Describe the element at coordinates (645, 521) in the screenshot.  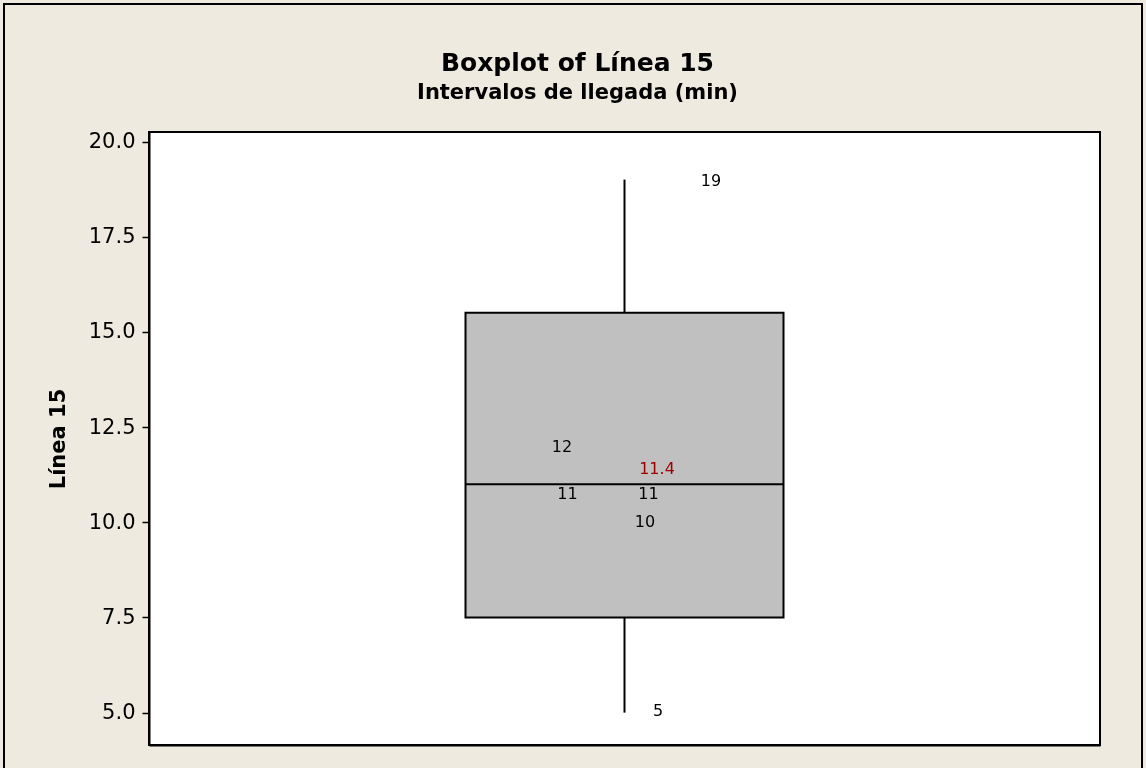
I see `annotation: 10` at that location.